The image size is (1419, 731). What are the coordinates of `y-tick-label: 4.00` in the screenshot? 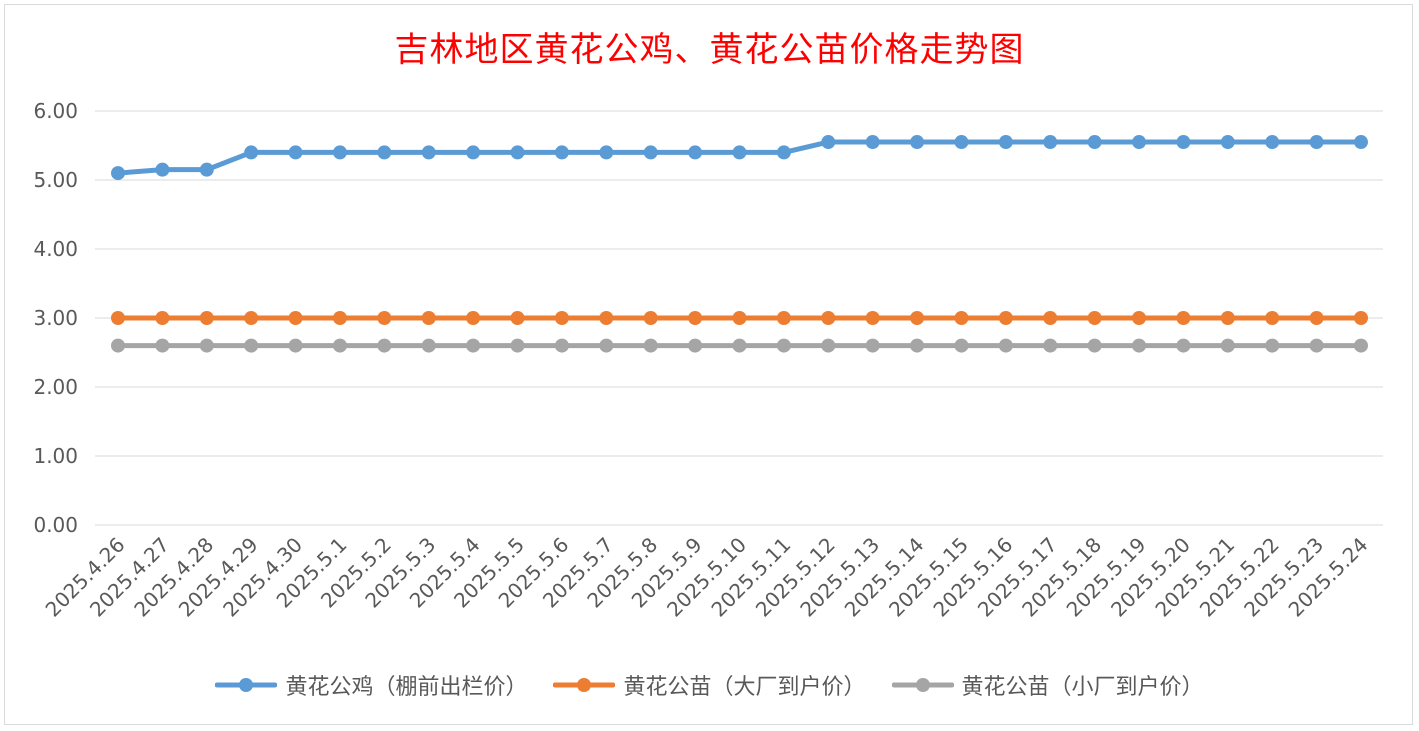 It's located at (55, 249).